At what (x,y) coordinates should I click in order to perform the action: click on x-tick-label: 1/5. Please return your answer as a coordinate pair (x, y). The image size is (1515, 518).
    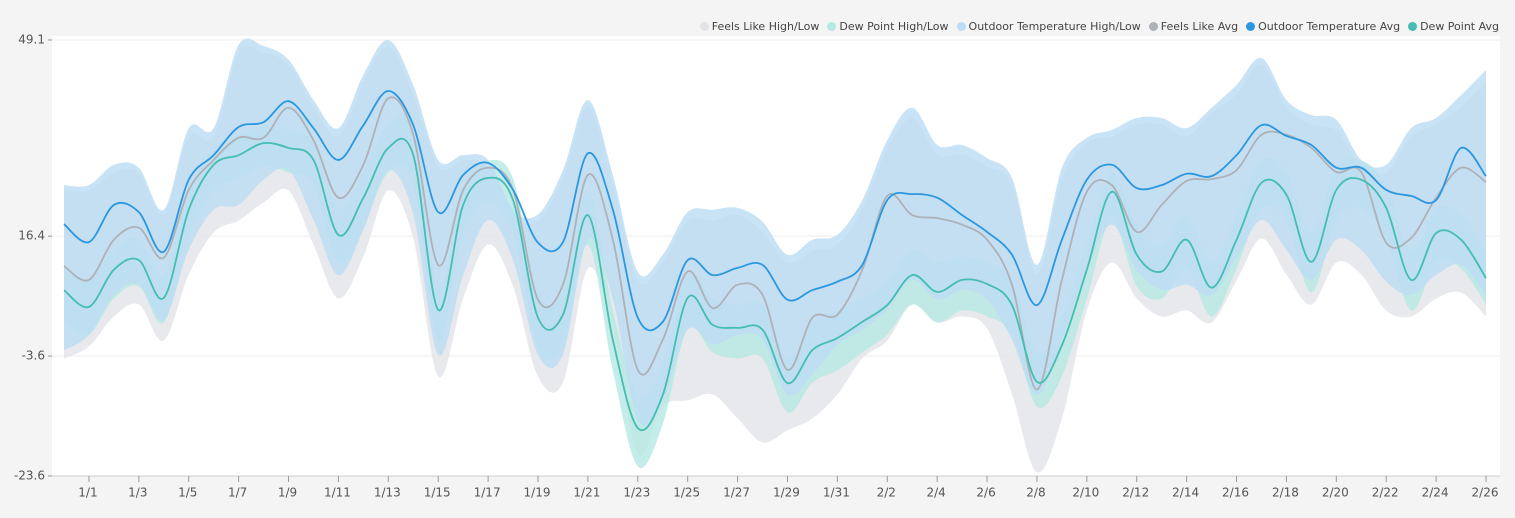
    Looking at the image, I should click on (187, 493).